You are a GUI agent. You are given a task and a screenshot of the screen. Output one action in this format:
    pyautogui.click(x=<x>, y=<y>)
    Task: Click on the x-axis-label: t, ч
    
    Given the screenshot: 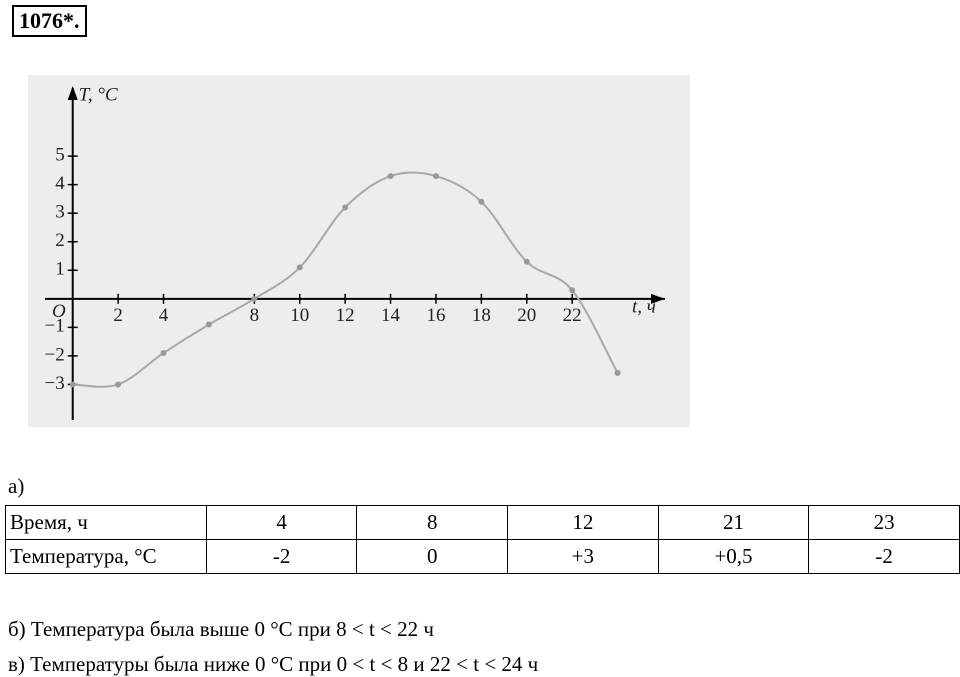 What is the action you would take?
    pyautogui.click(x=644, y=306)
    